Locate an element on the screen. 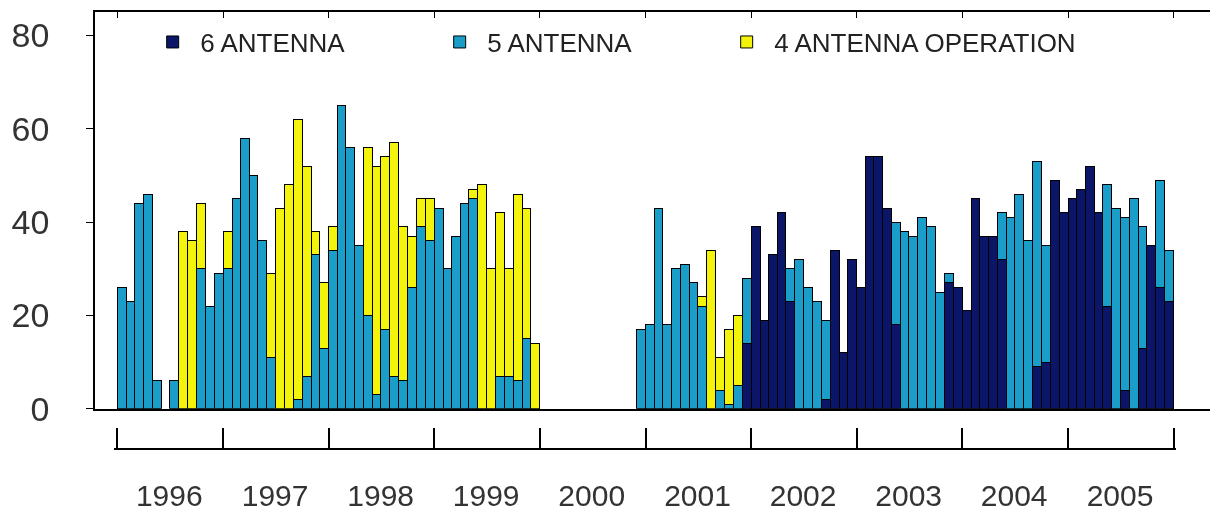 Image resolution: width=1212 pixels, height=514 pixels. y-tick-label: 80 is located at coordinates (30, 35).